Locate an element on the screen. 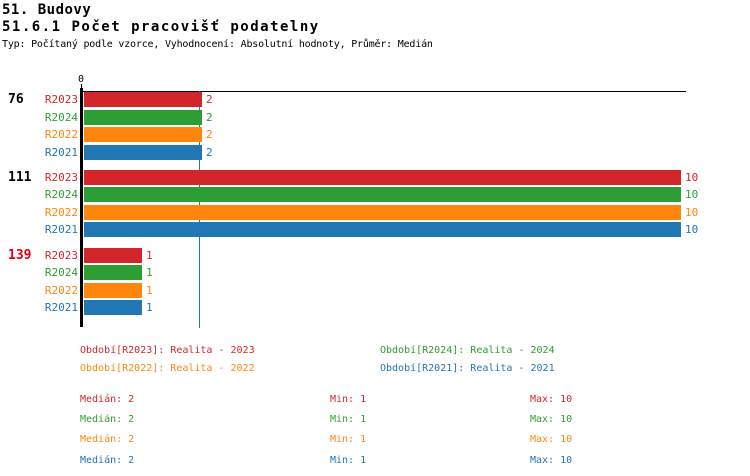  group-label: 139 is located at coordinates (20, 255).